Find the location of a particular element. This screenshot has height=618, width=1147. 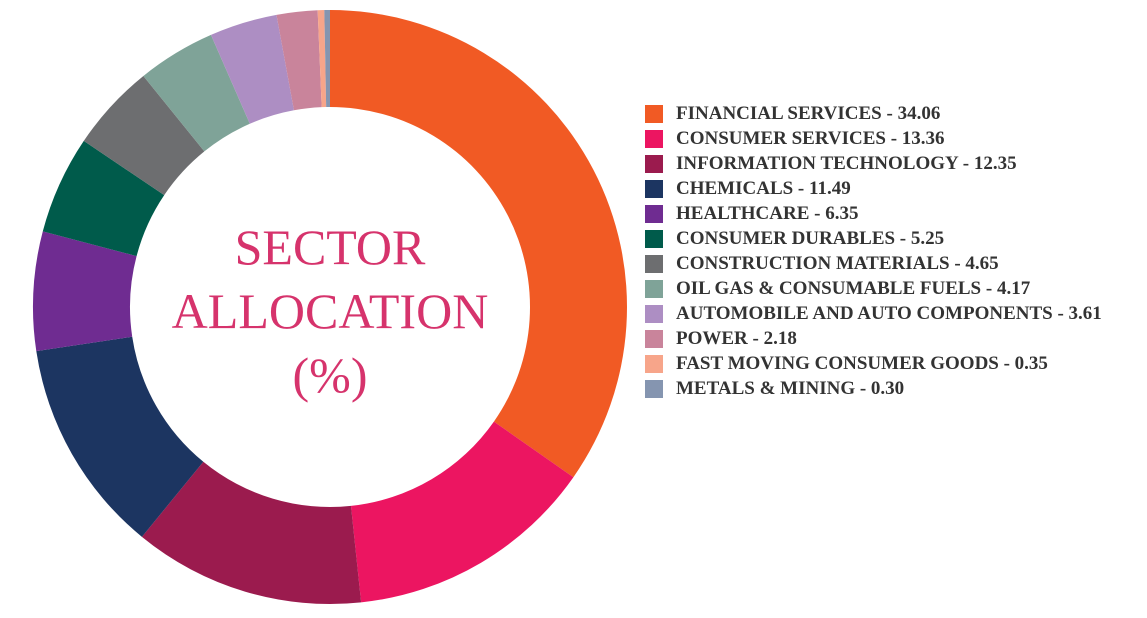

legend-item: HEALTHCARE - 6.35 is located at coordinates (890, 214).